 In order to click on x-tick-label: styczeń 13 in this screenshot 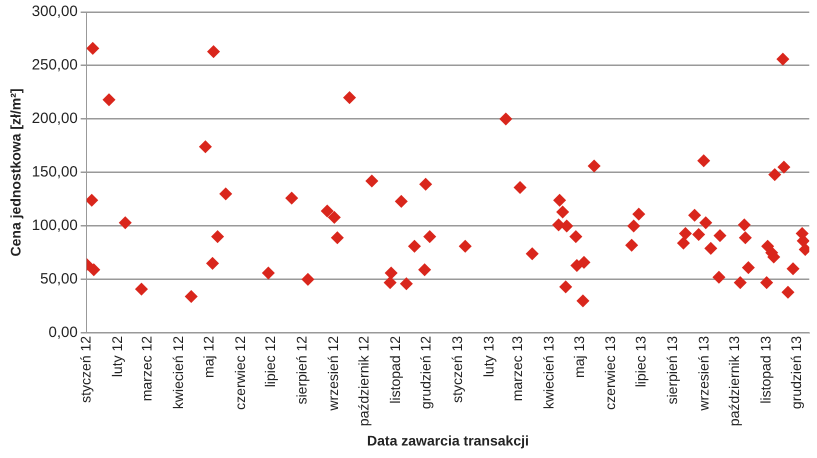, I will do `click(456, 369)`.